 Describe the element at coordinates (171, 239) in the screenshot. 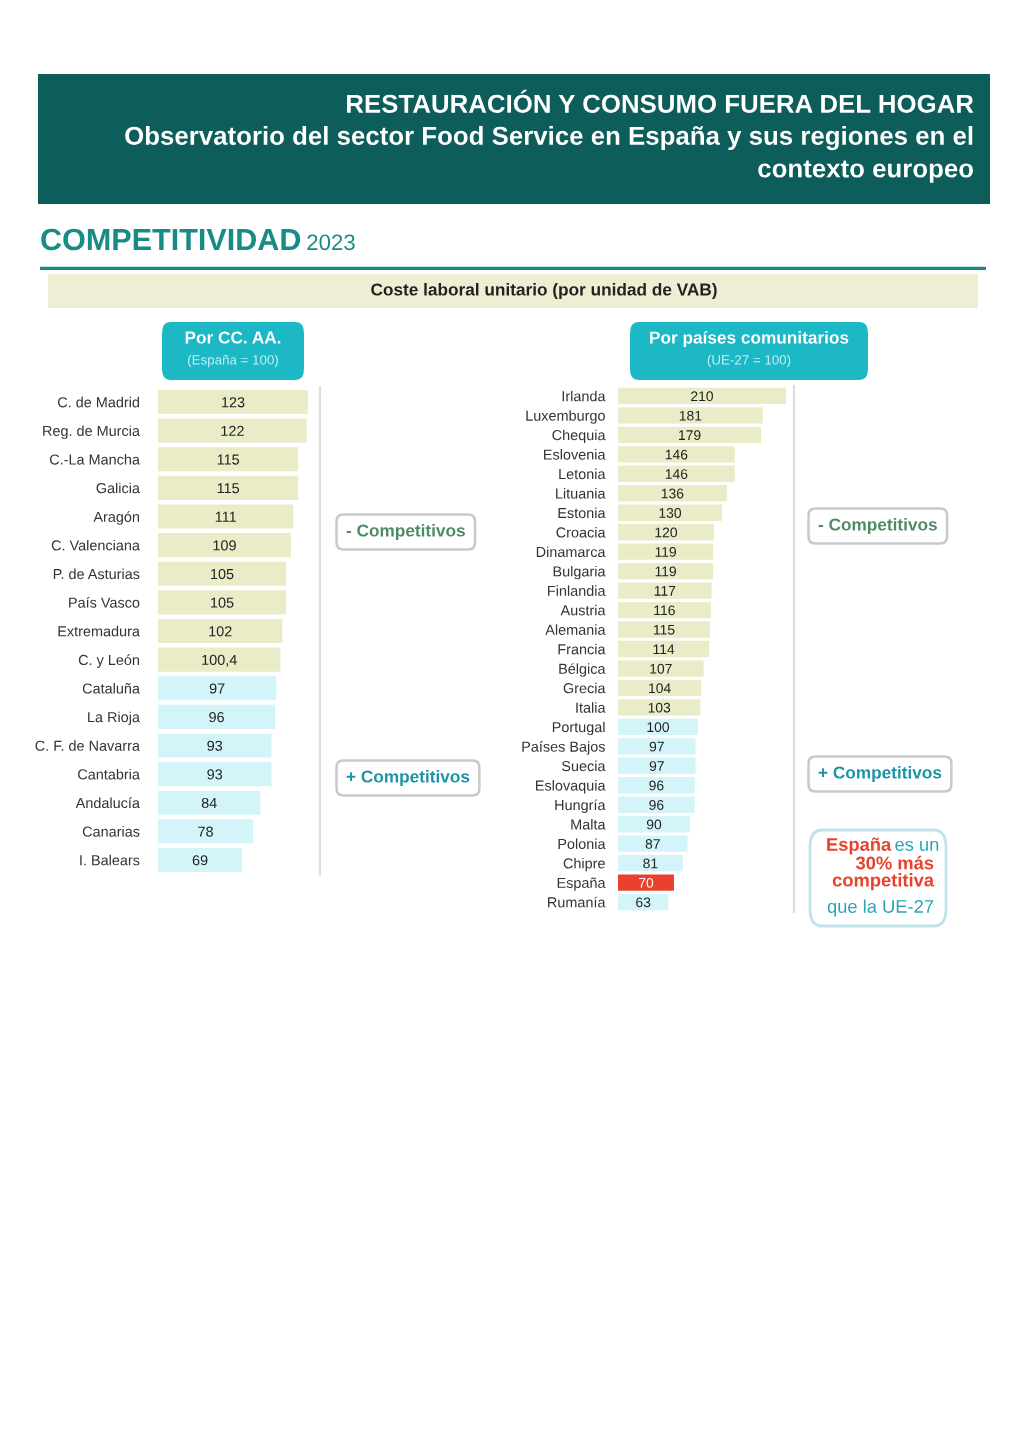

I see `text: COMPETITIVIDAD` at that location.